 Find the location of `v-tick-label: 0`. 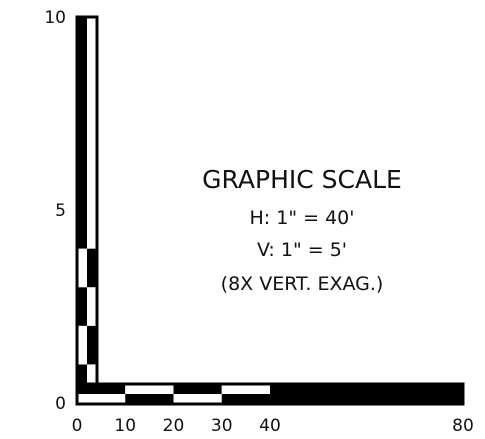

v-tick-label: 0 is located at coordinates (60, 404).